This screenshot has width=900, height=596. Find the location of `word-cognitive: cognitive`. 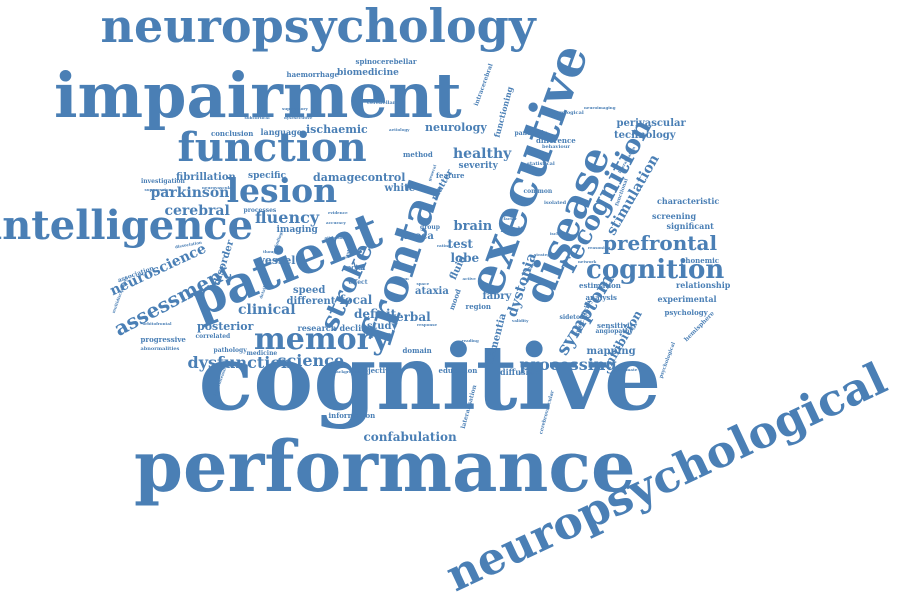

word-cognitive: cognitive is located at coordinates (430, 378).